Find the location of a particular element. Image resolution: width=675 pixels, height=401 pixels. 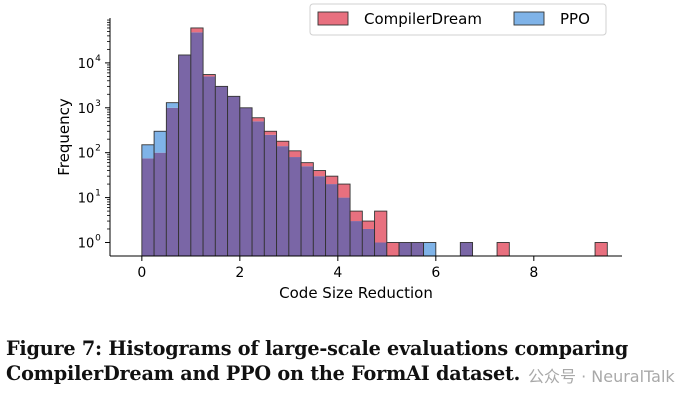

y-tick-exponent: 4 is located at coordinates (98, 59).